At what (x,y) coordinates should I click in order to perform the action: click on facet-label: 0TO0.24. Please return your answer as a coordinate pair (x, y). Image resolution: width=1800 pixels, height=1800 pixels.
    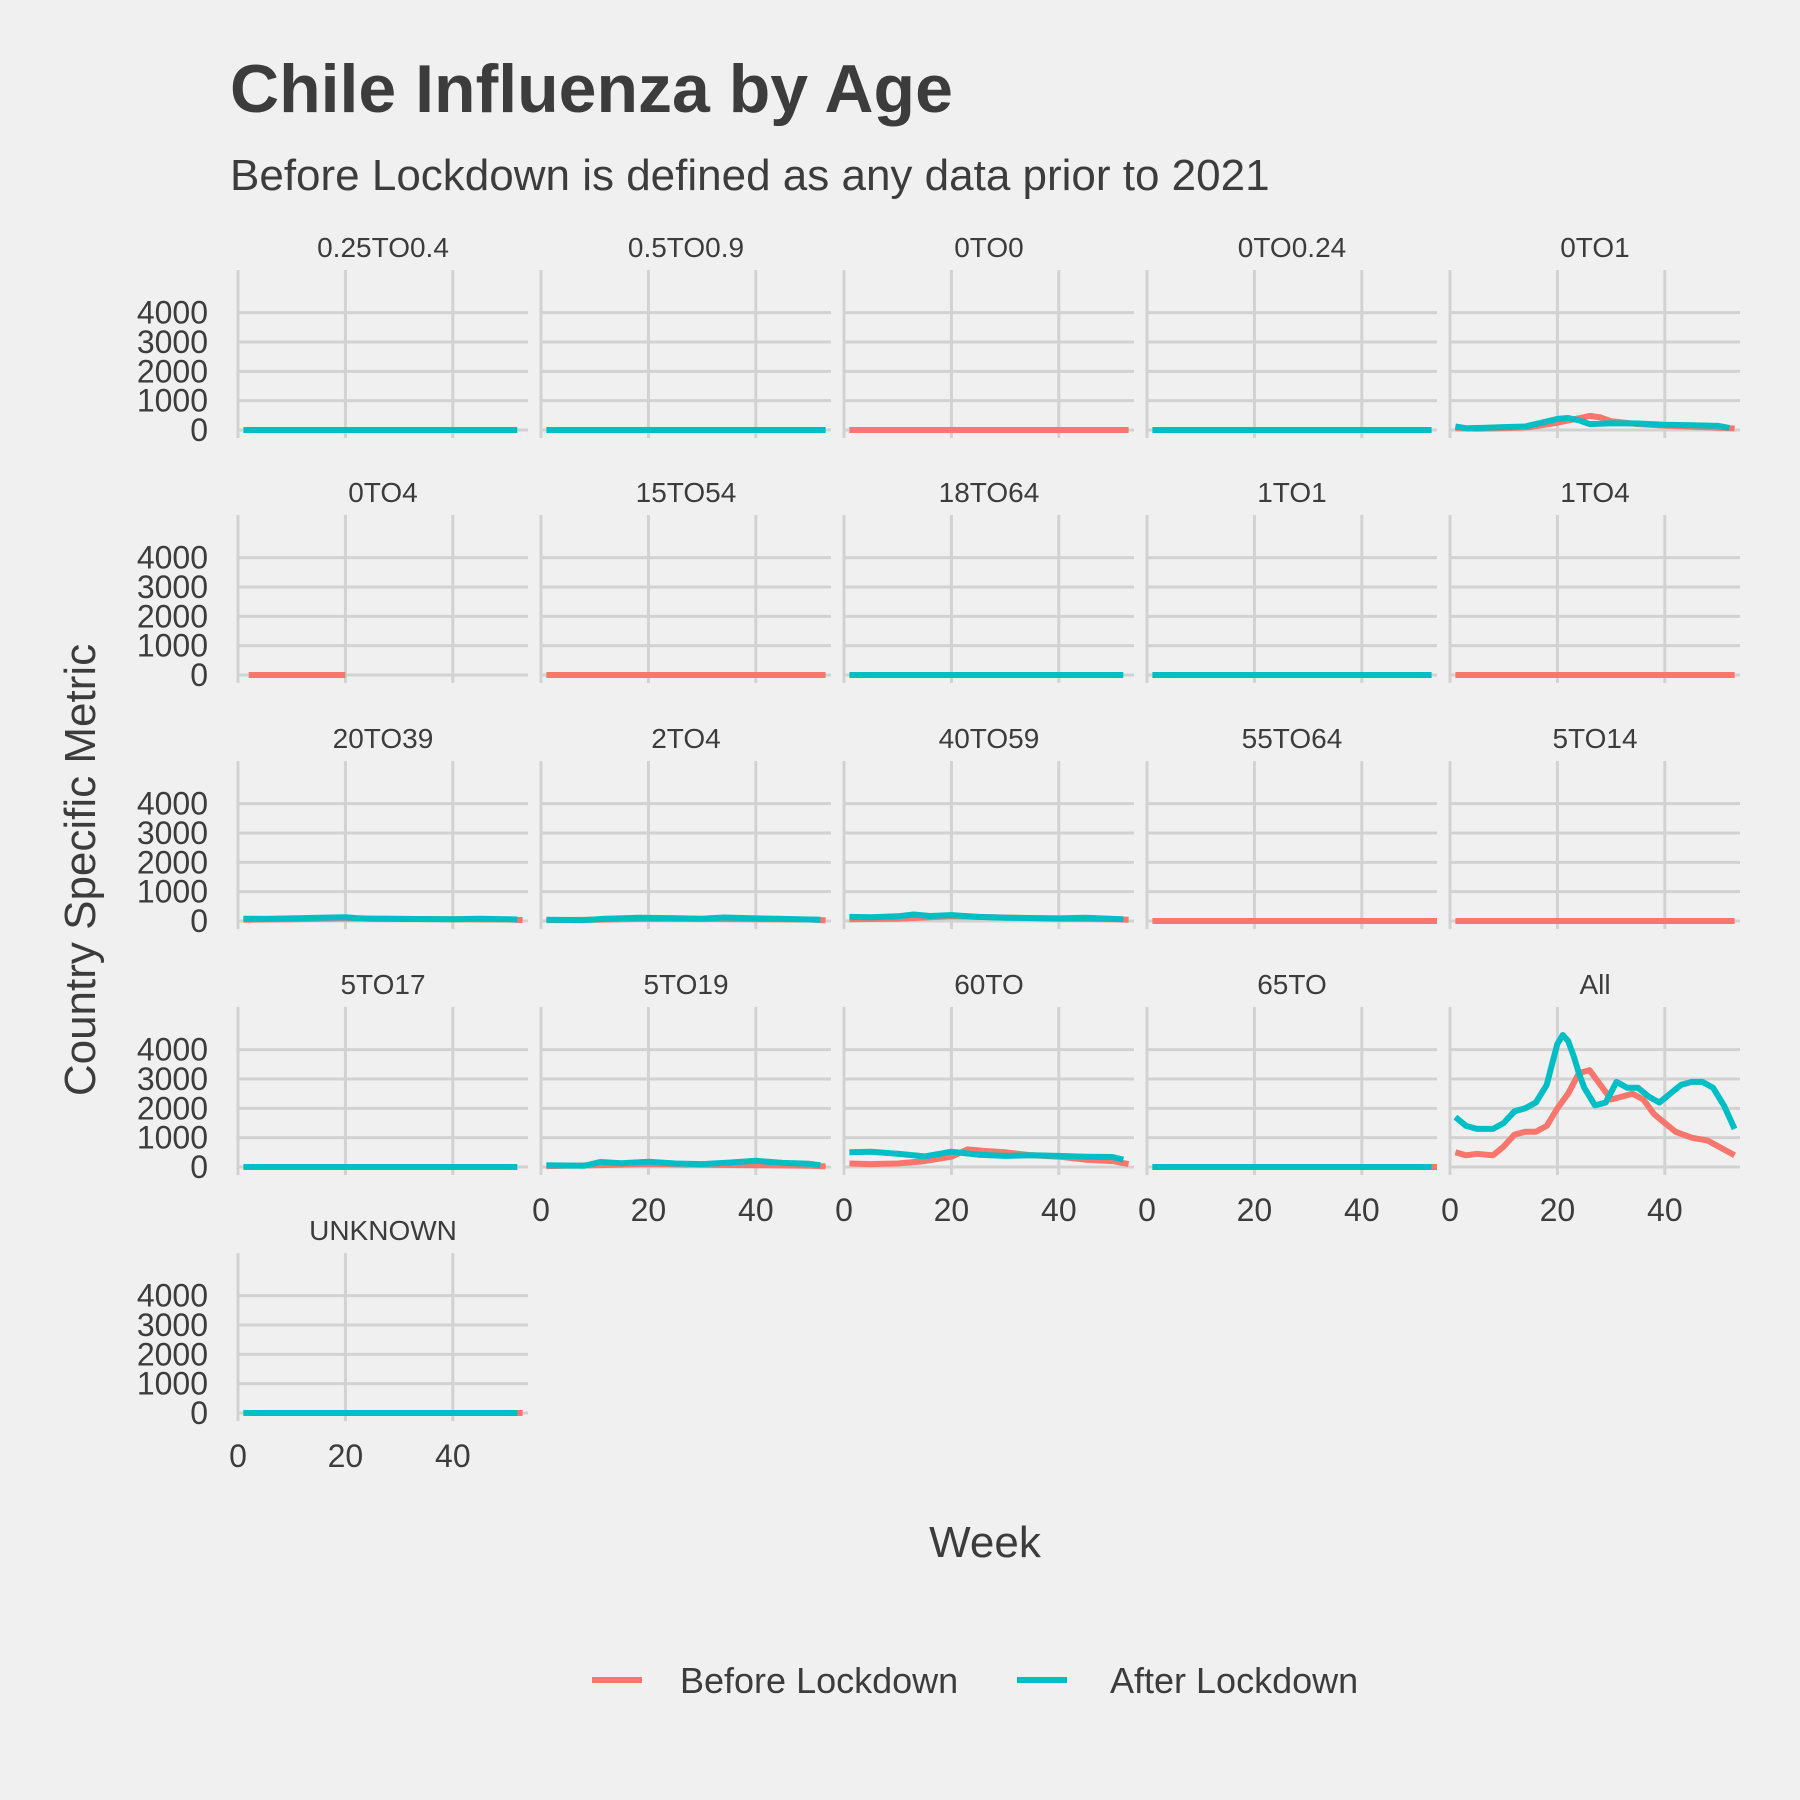
    Looking at the image, I should click on (1292, 247).